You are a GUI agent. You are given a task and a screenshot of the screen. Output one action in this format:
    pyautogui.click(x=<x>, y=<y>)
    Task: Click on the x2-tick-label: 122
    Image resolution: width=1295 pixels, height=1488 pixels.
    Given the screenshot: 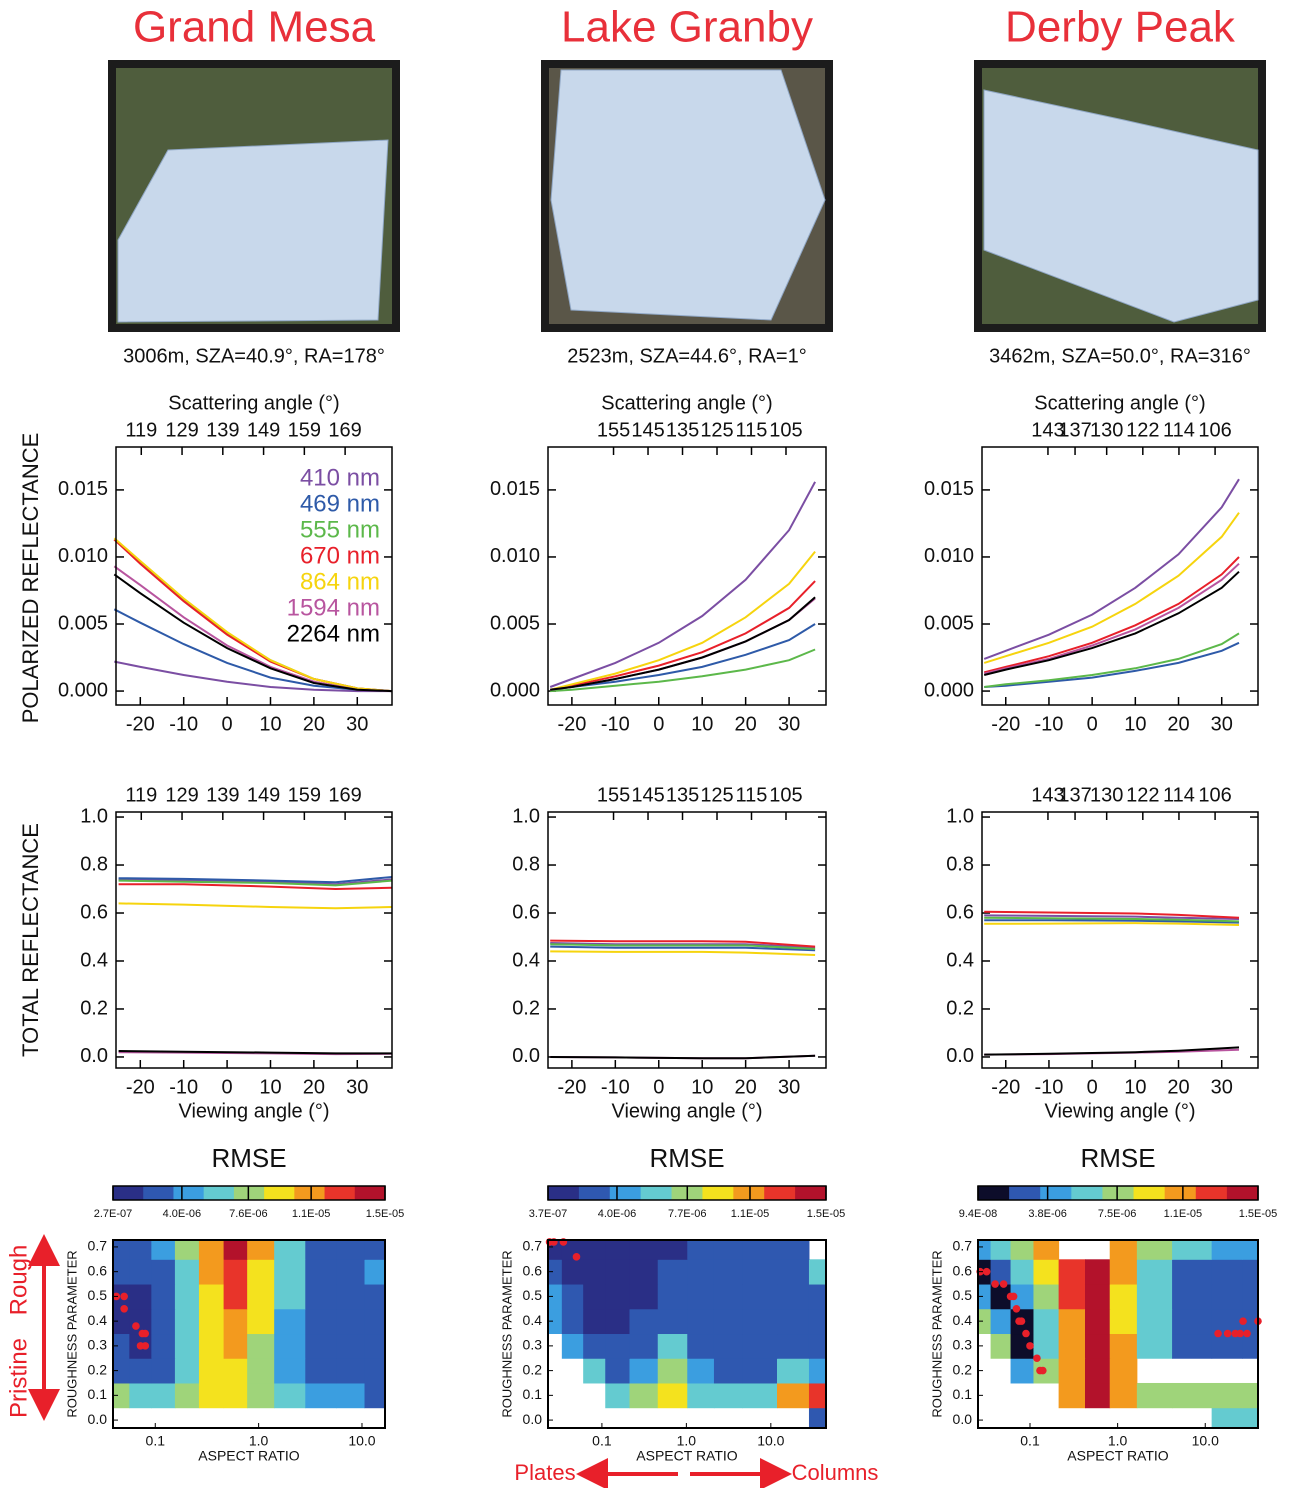 What is the action you would take?
    pyautogui.click(x=1142, y=795)
    